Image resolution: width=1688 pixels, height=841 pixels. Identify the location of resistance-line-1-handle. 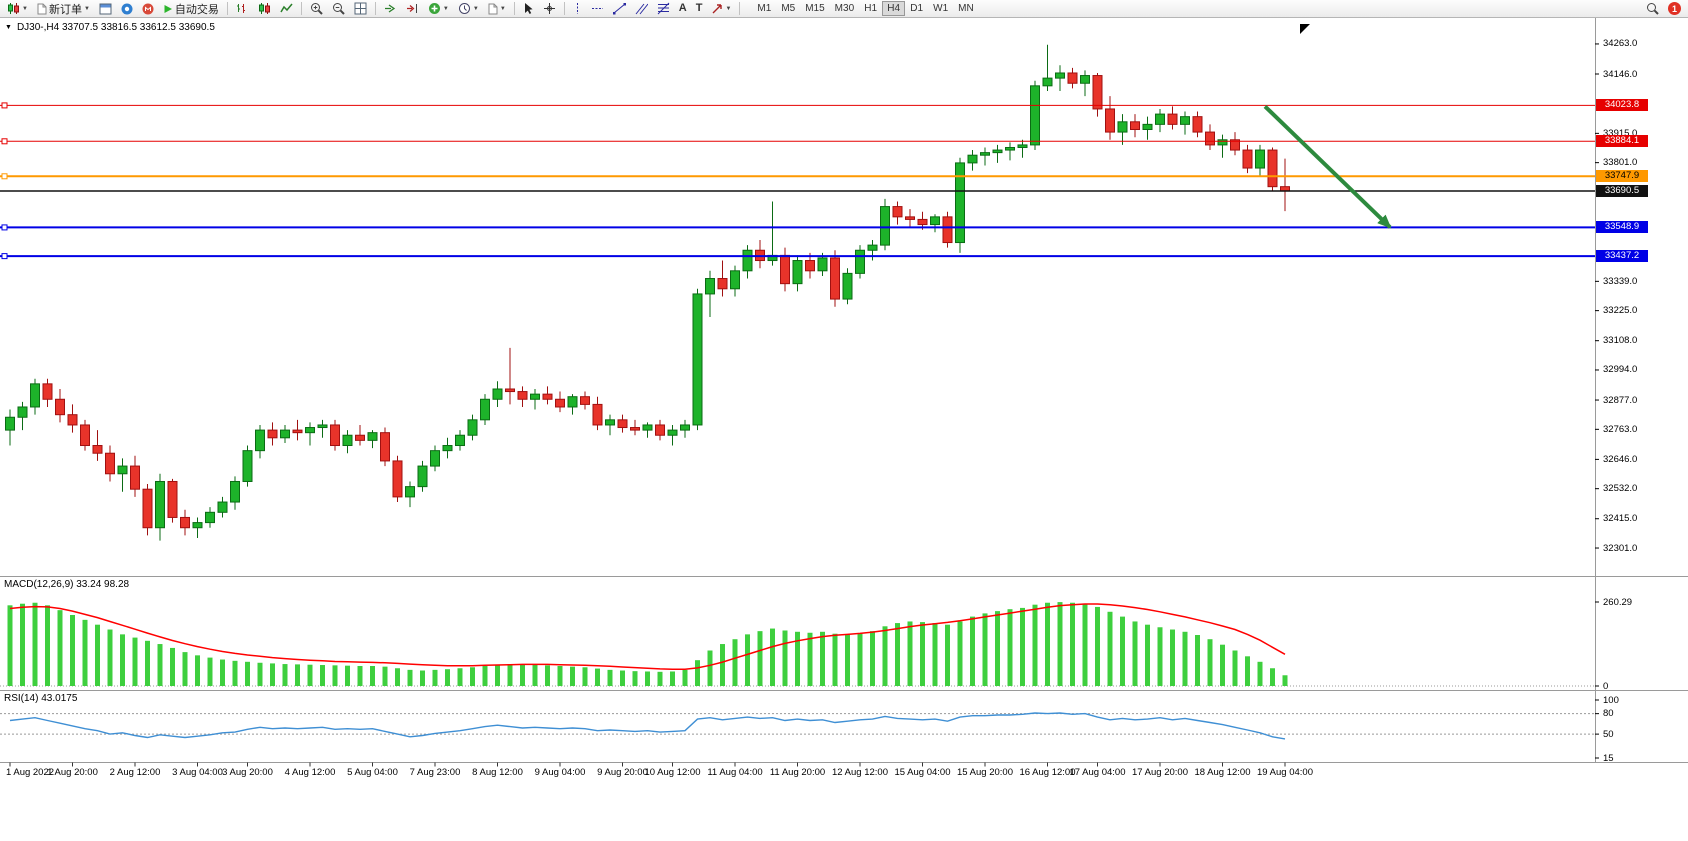
(4, 105).